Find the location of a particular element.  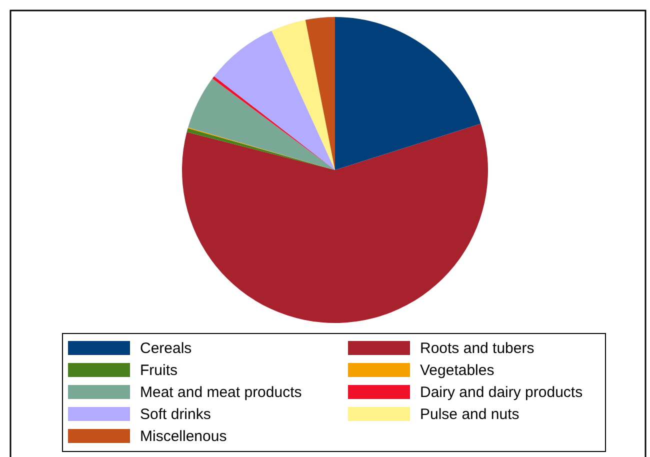

legend-label: Roots and tubers is located at coordinates (477, 349).